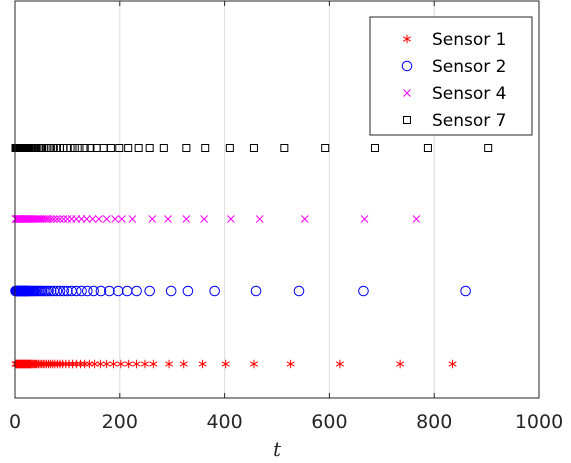 The width and height of the screenshot is (571, 463). I want to click on legend-item: Sensor 7, so click(455, 121).